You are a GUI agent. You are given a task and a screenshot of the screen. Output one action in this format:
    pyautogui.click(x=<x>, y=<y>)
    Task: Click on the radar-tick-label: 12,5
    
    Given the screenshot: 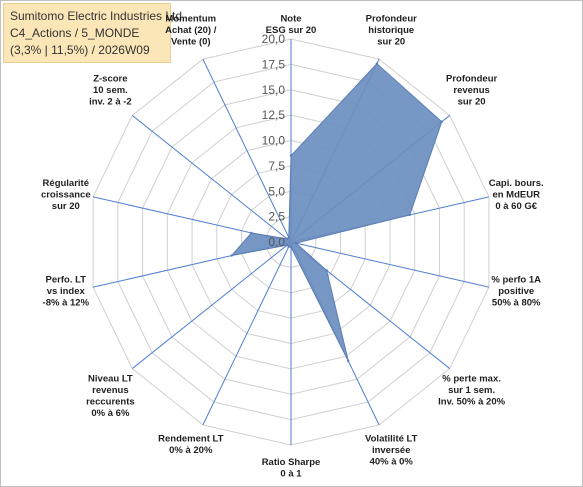 What is the action you would take?
    pyautogui.click(x=274, y=115)
    